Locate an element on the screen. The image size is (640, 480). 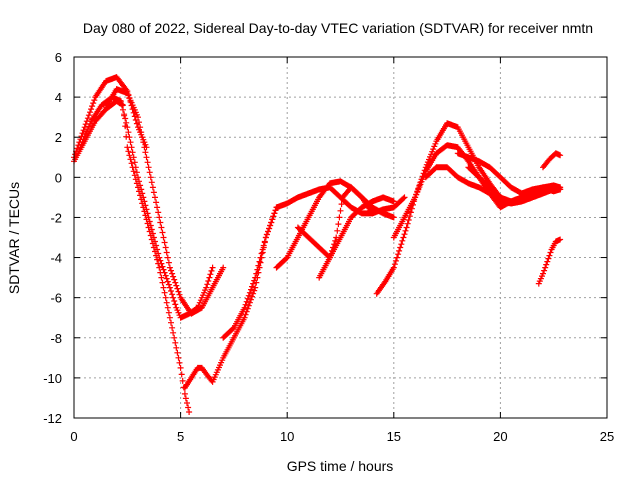
y-tick-label: -10 is located at coordinates (52, 378).